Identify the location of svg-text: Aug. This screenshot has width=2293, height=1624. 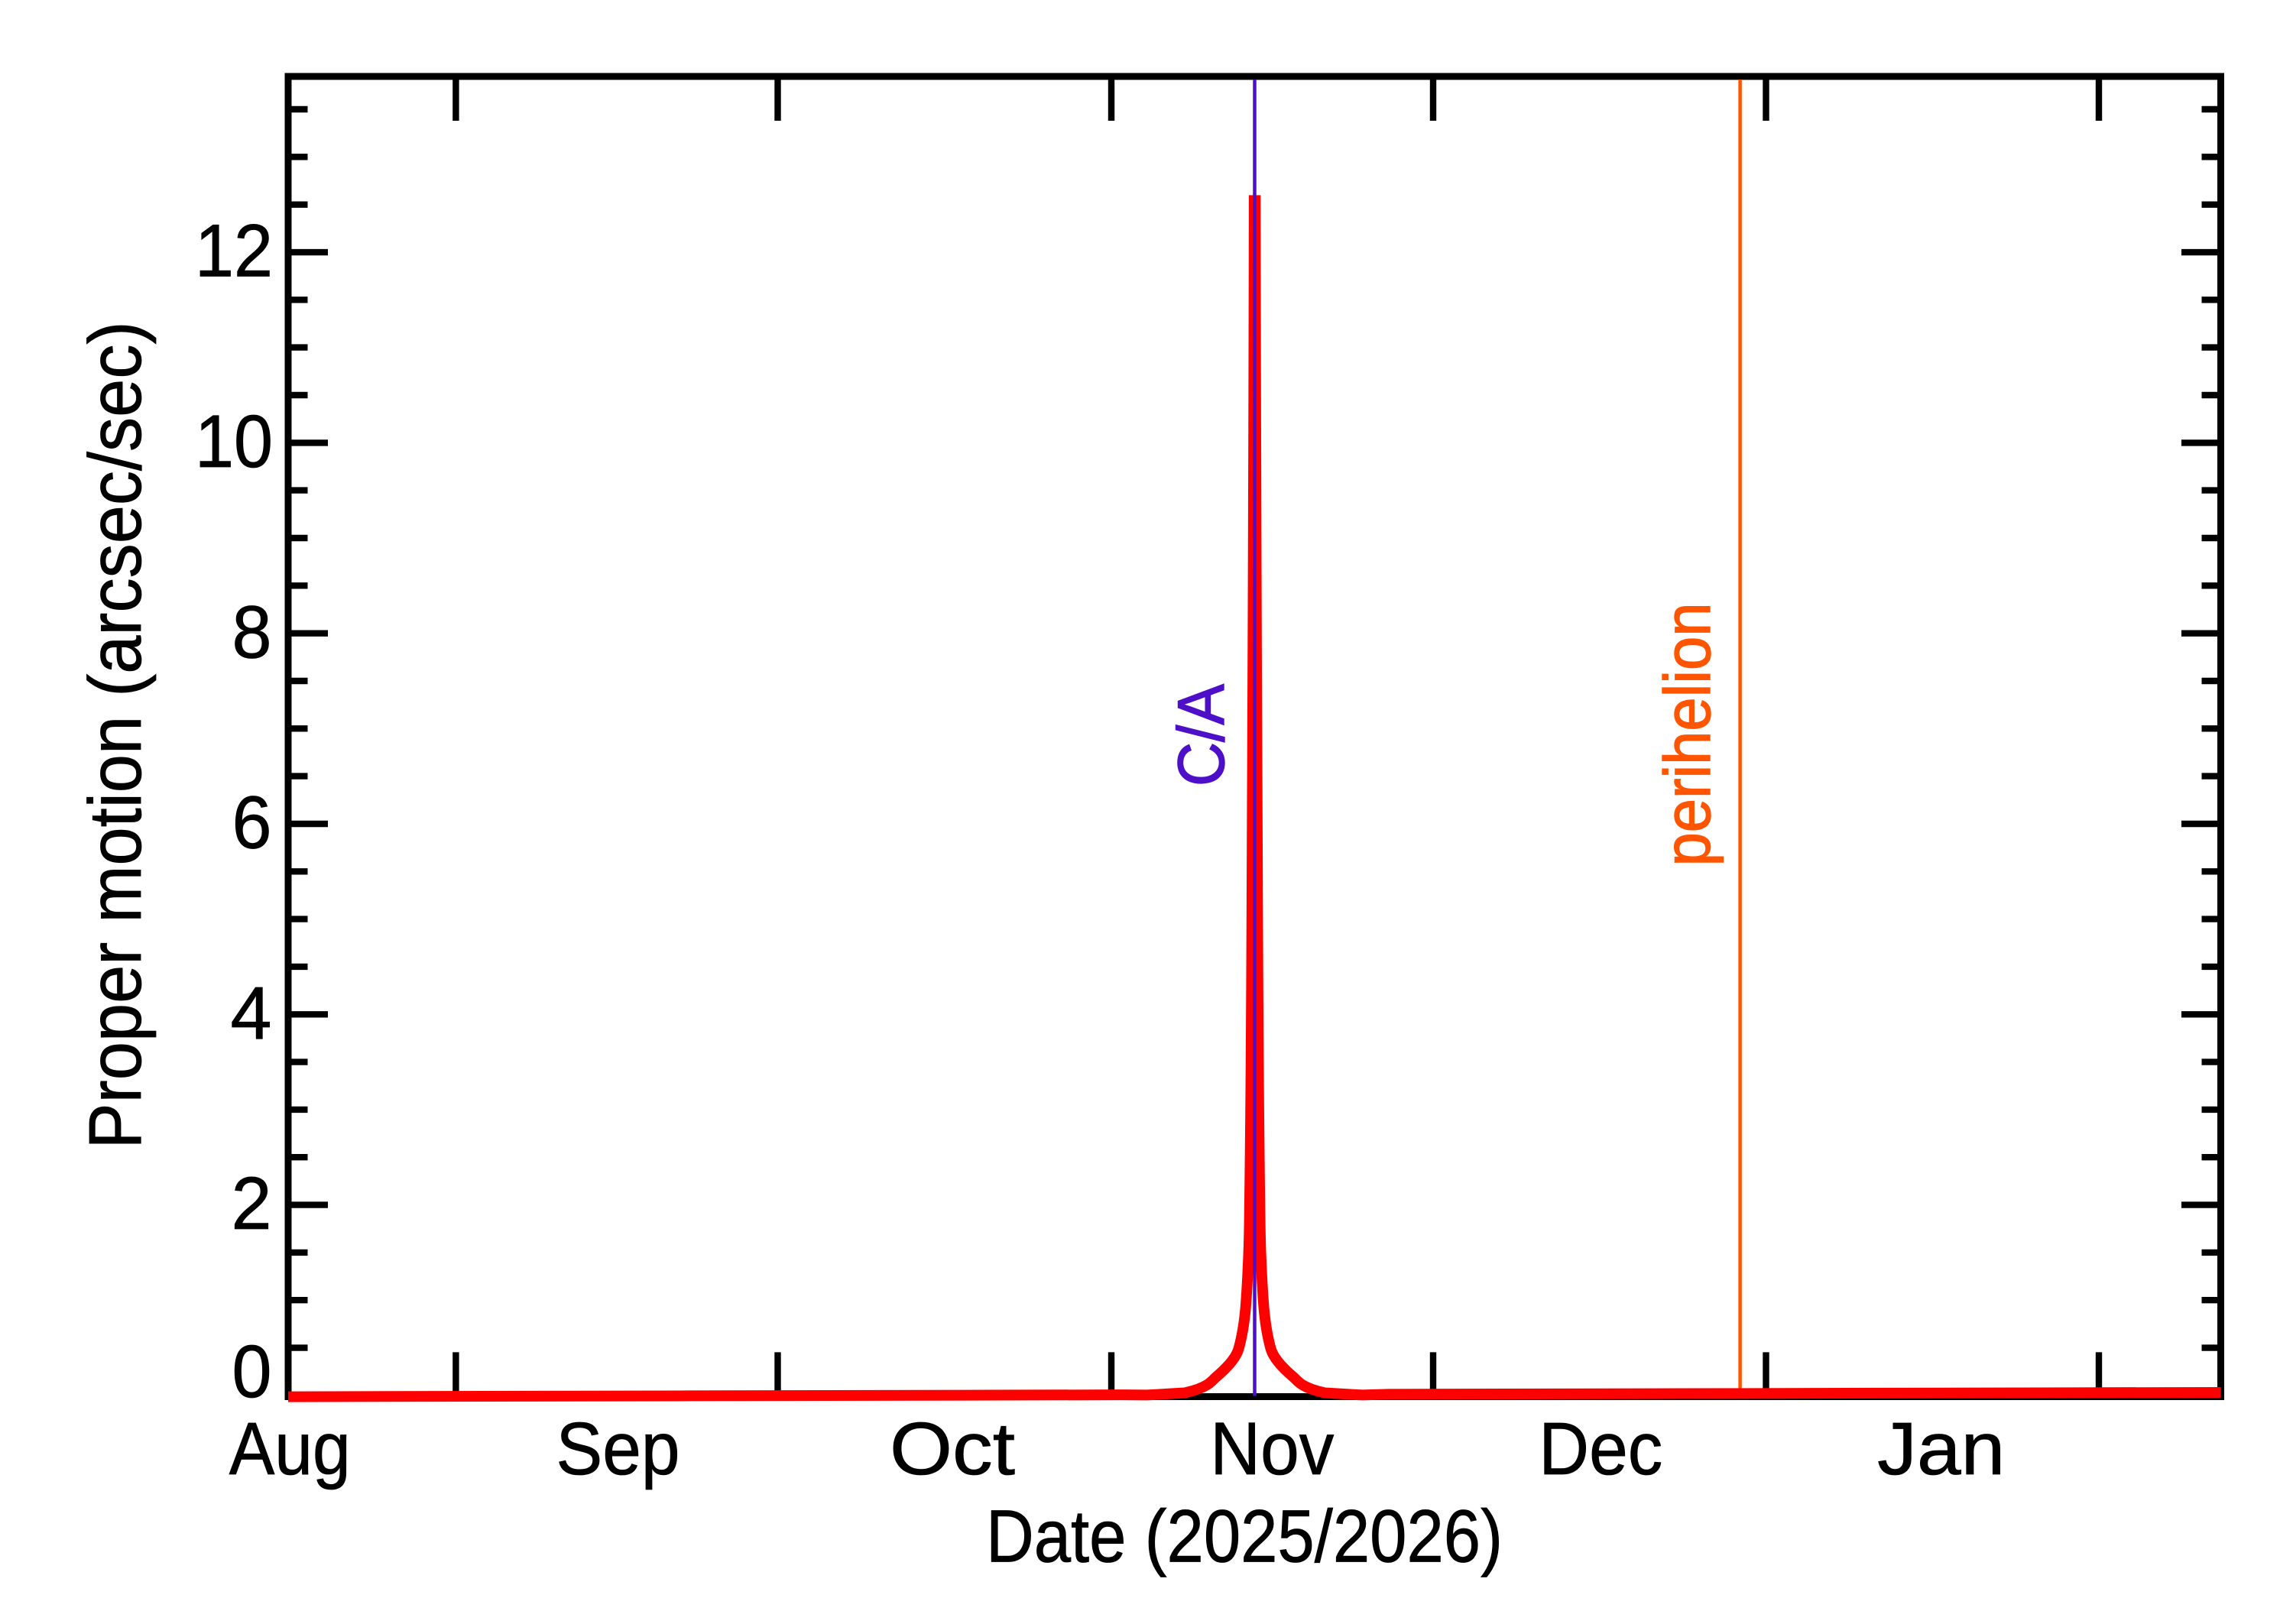
(290, 1448).